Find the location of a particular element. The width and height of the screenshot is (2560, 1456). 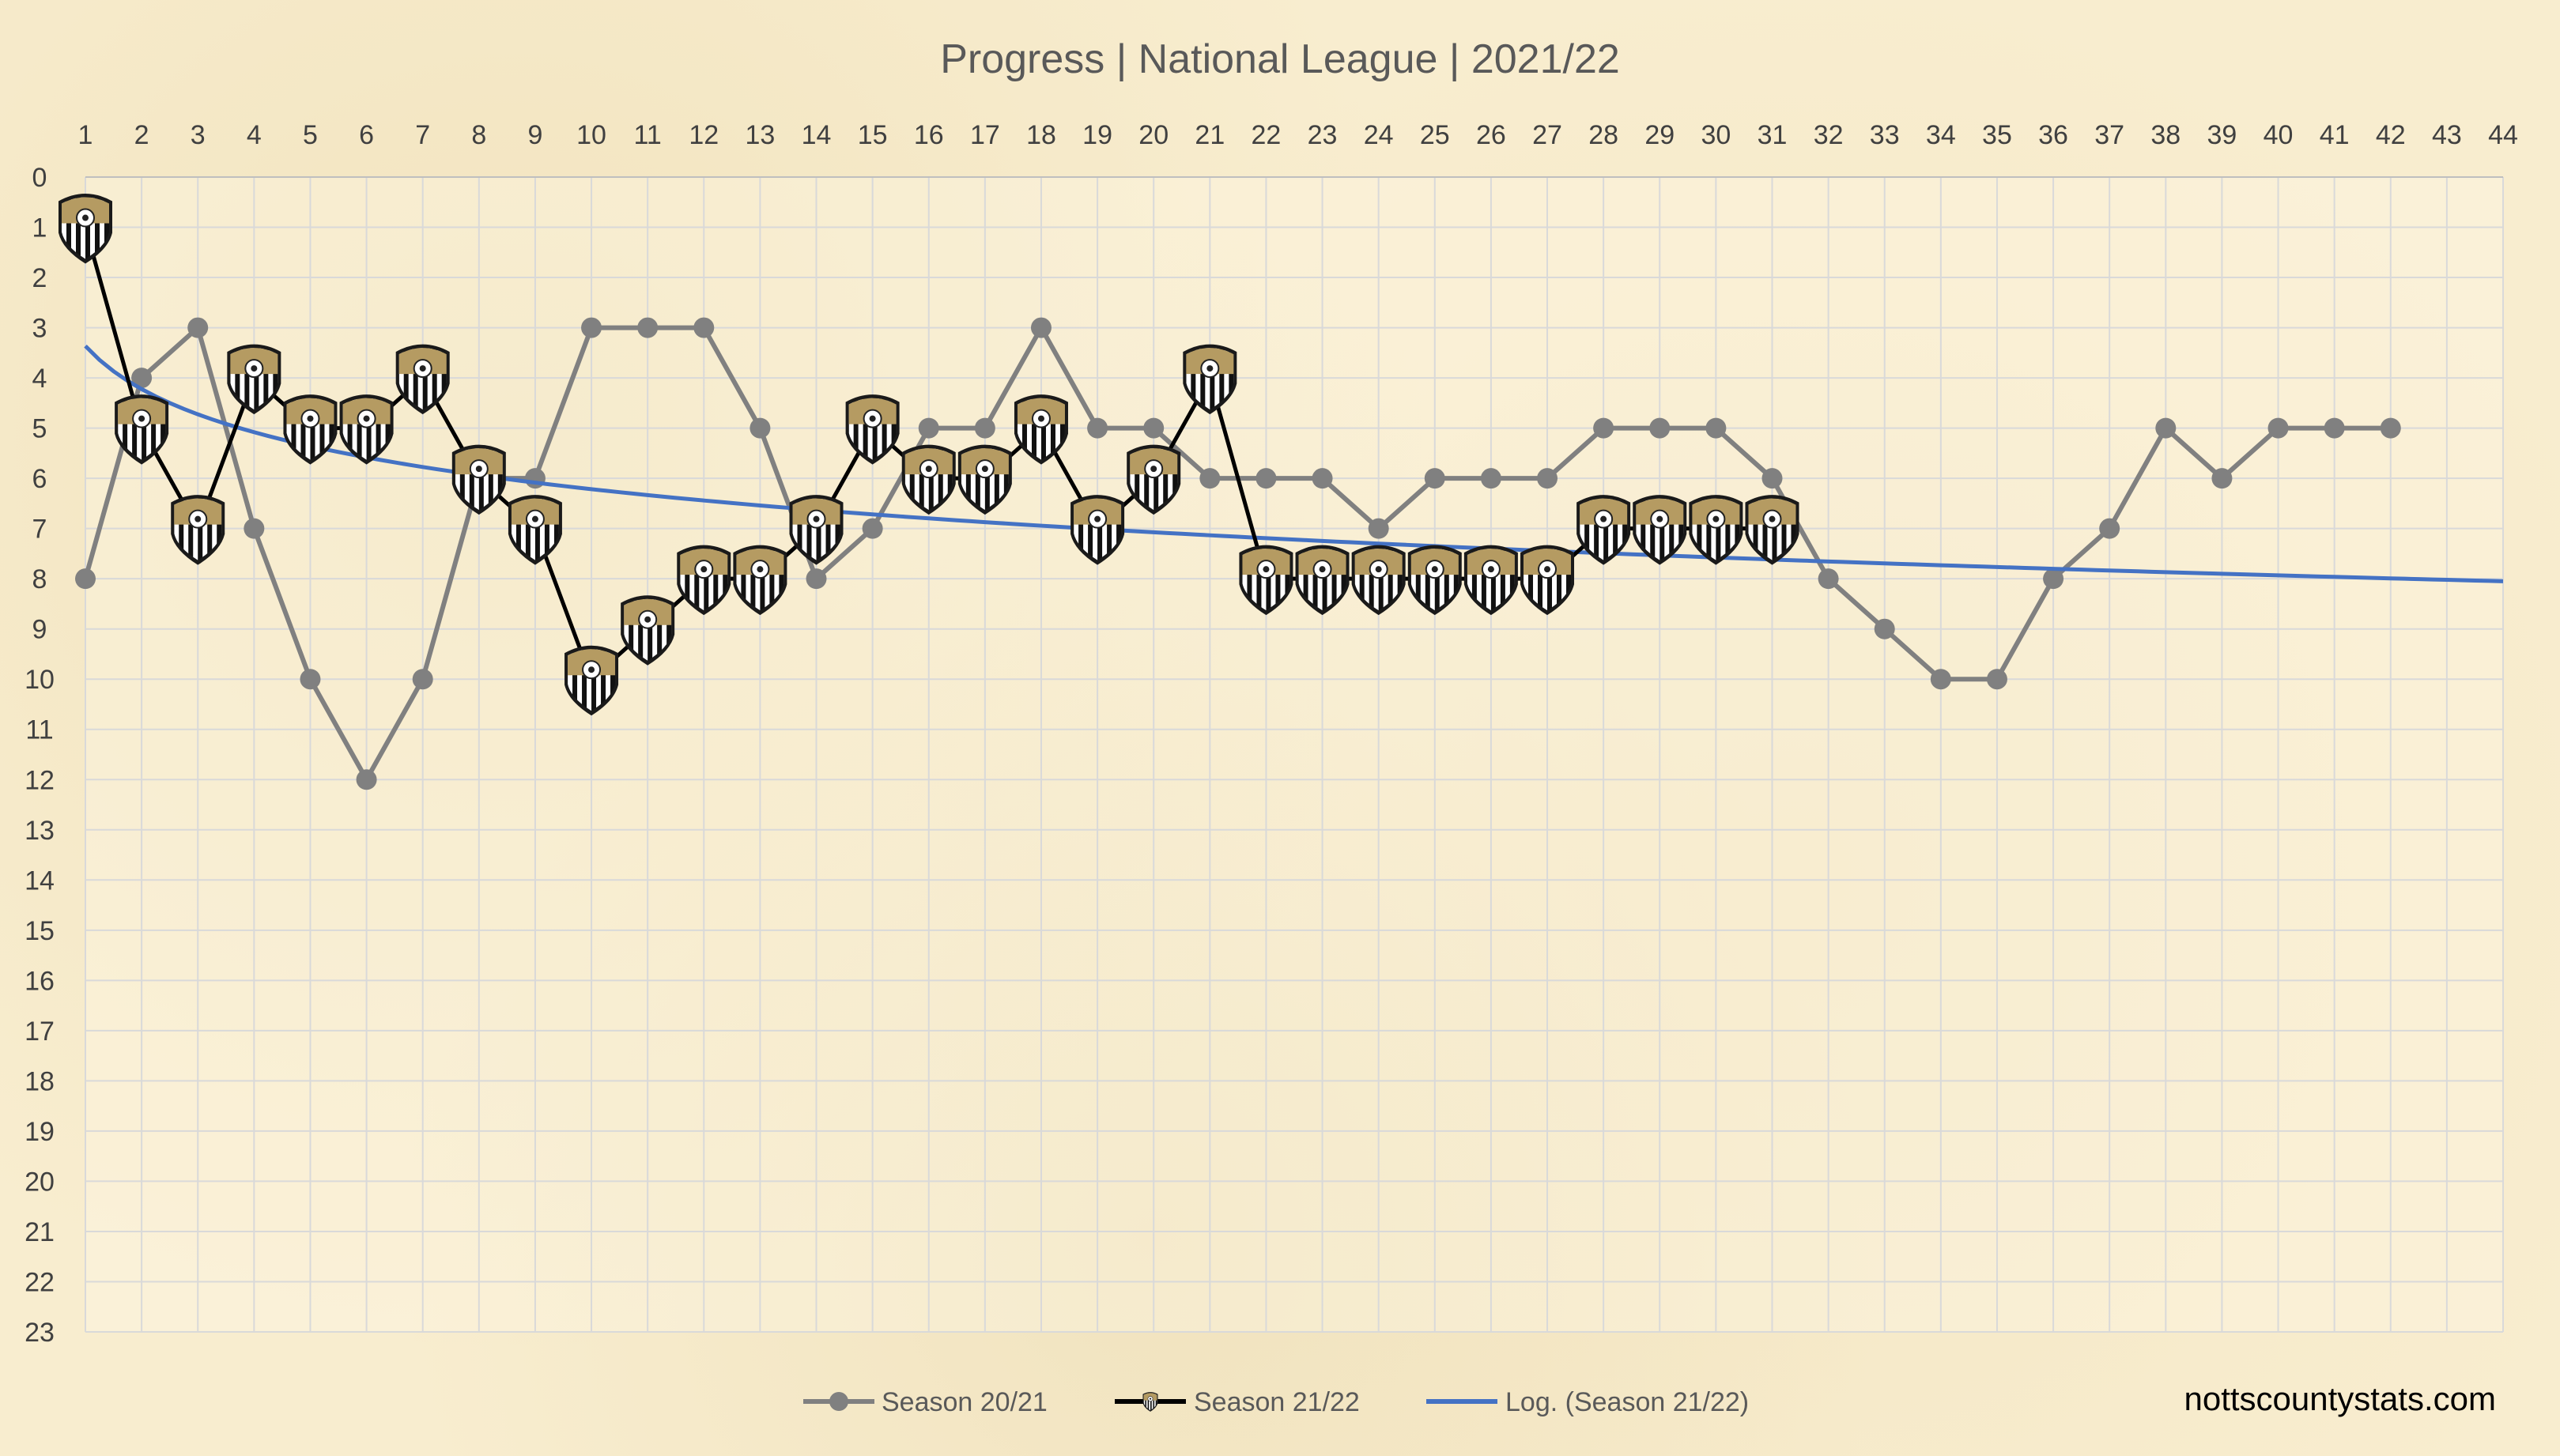

x-tick-label: 19 is located at coordinates (1097, 135).